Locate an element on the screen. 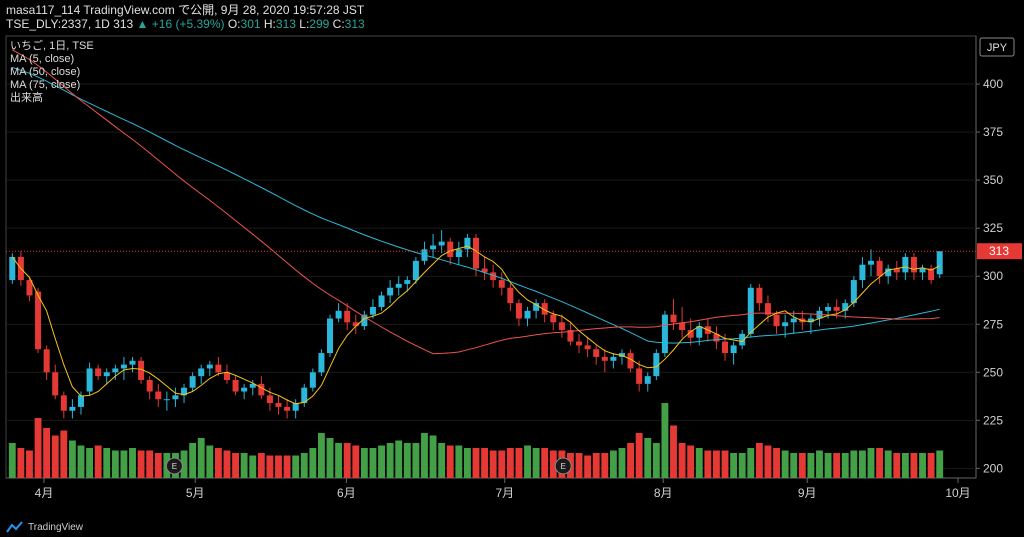  close-label: C: is located at coordinates (338, 24).